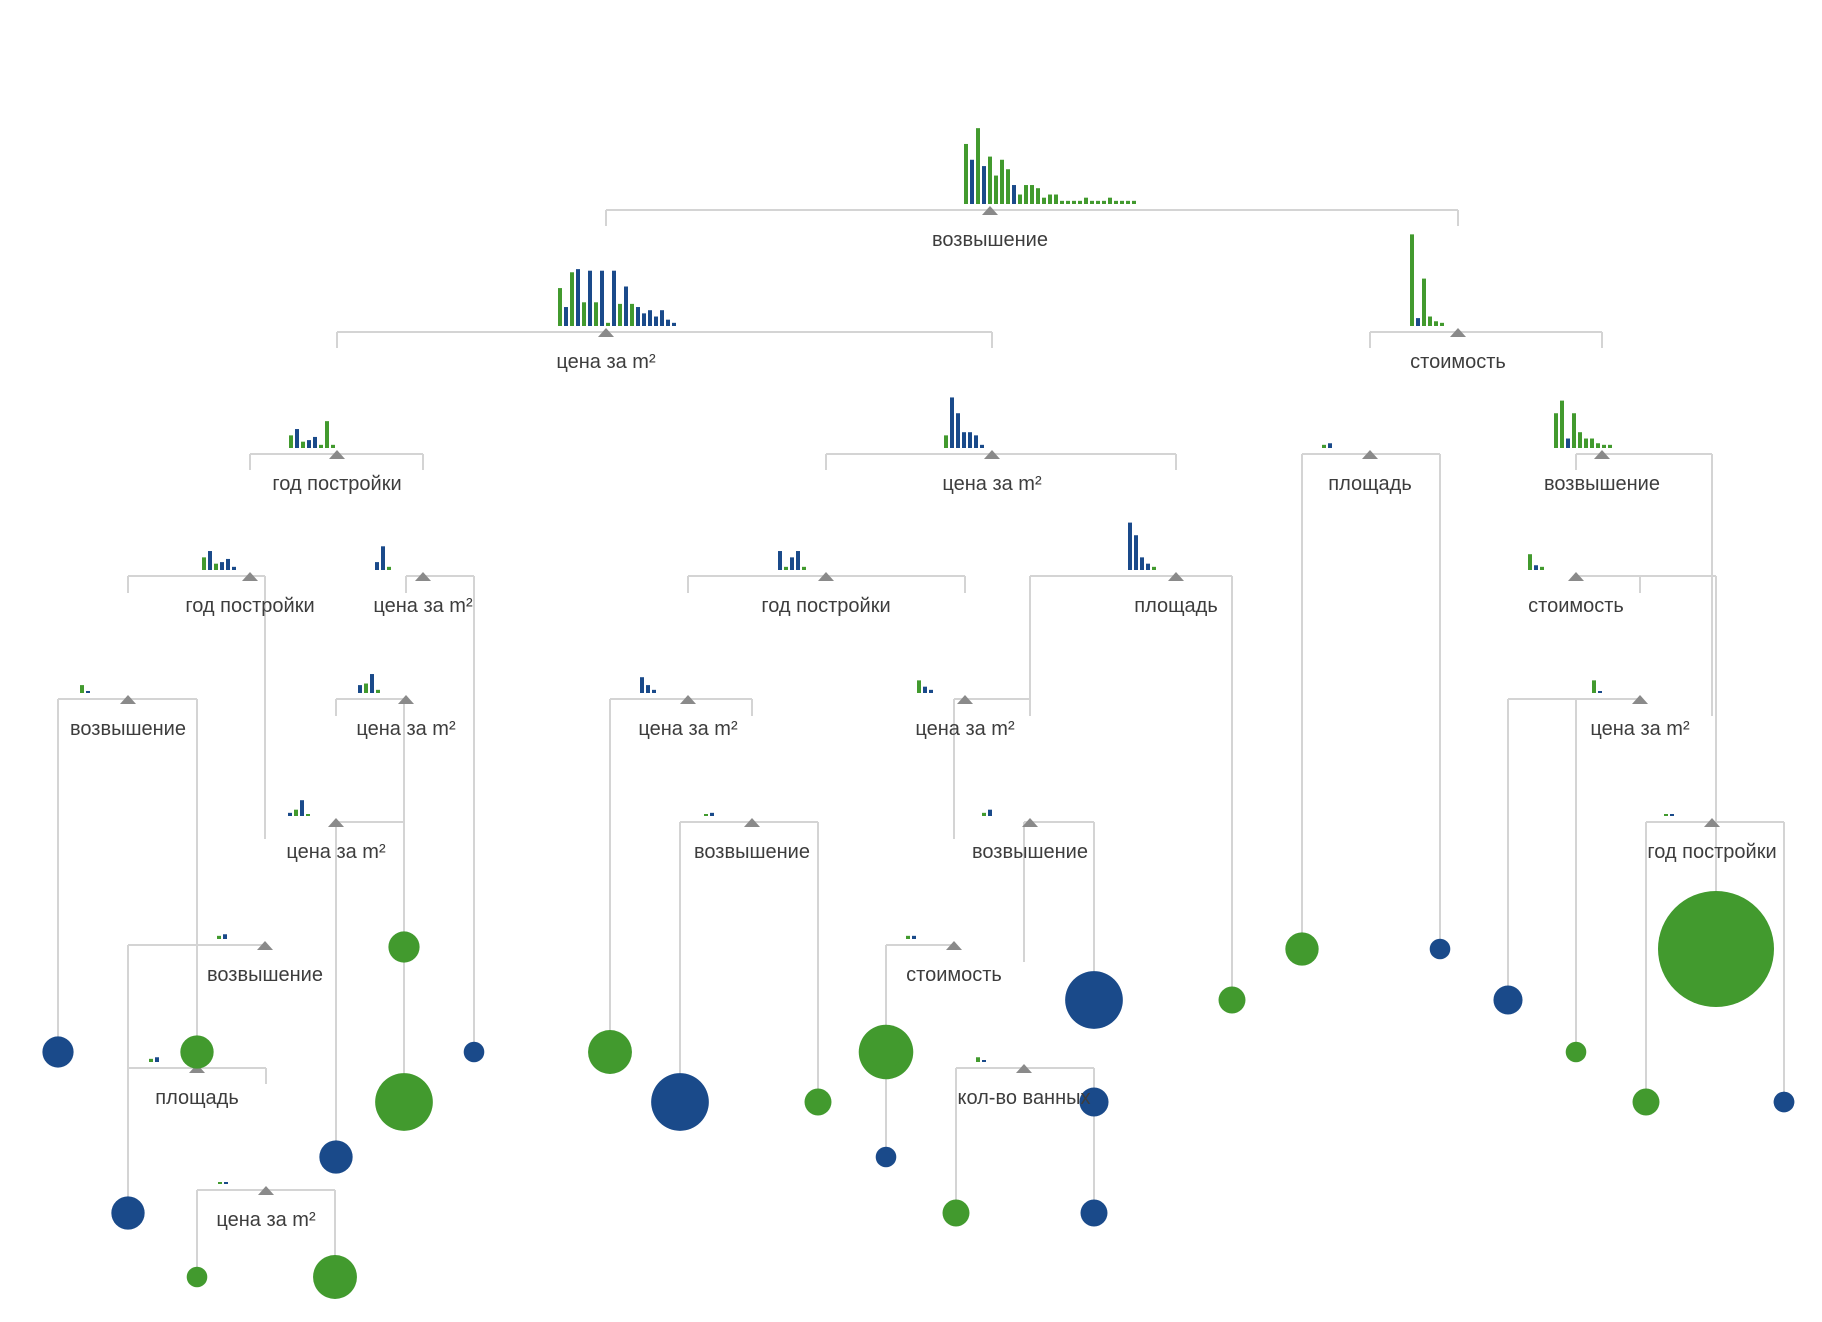 This screenshot has width=1822, height=1322. What do you see at coordinates (336, 484) in the screenshot?
I see `split-label: год постройки` at bounding box center [336, 484].